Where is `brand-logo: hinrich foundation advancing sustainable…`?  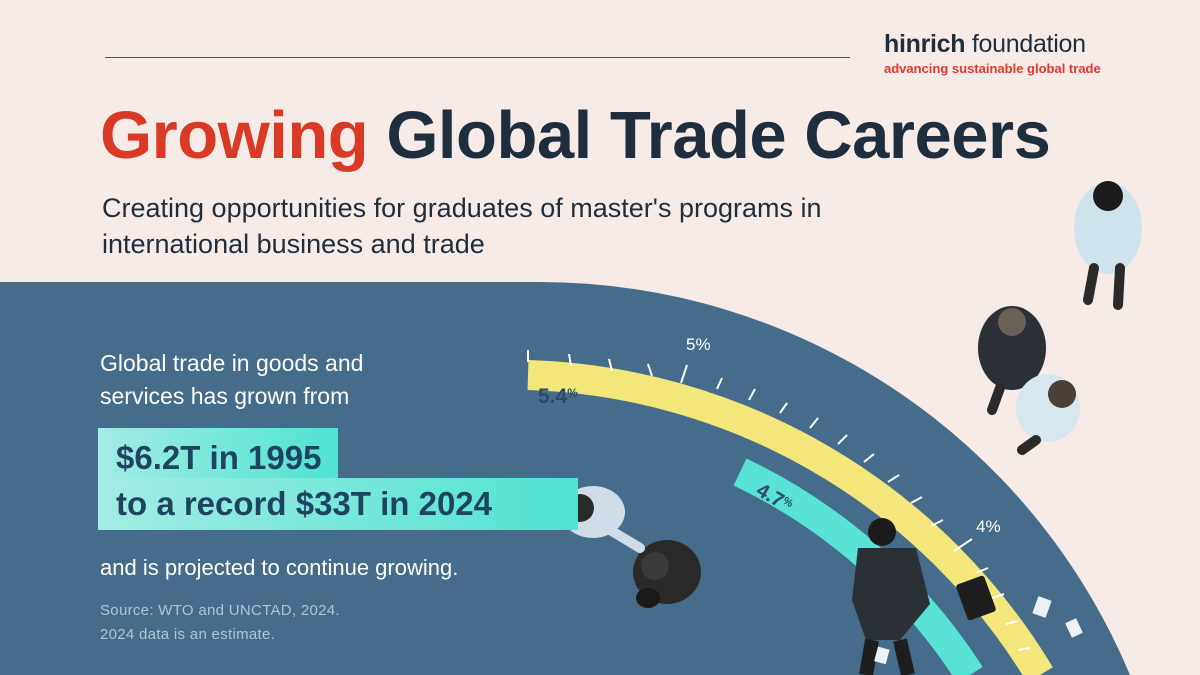 brand-logo: hinrich foundation advancing sustainable… is located at coordinates (994, 53).